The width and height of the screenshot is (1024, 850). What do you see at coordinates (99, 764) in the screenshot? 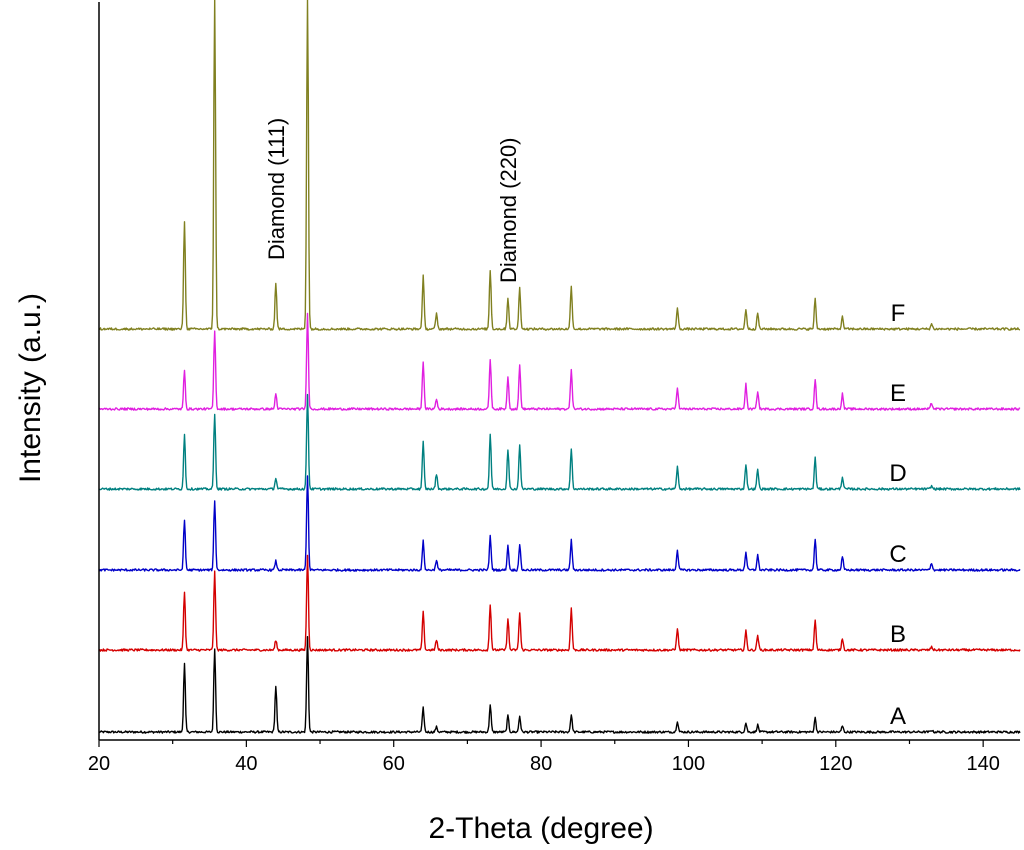
I see `x-tick-label: 20` at bounding box center [99, 764].